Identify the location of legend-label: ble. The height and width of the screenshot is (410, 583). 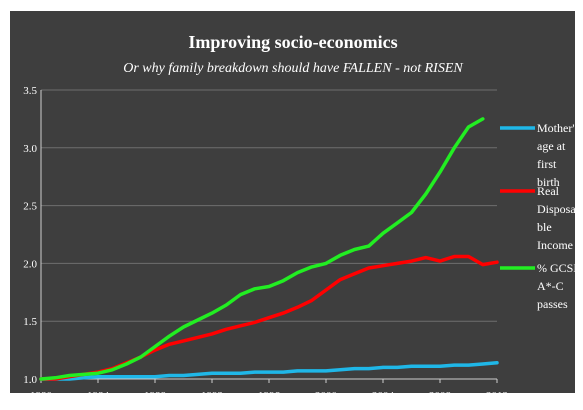
(544, 227).